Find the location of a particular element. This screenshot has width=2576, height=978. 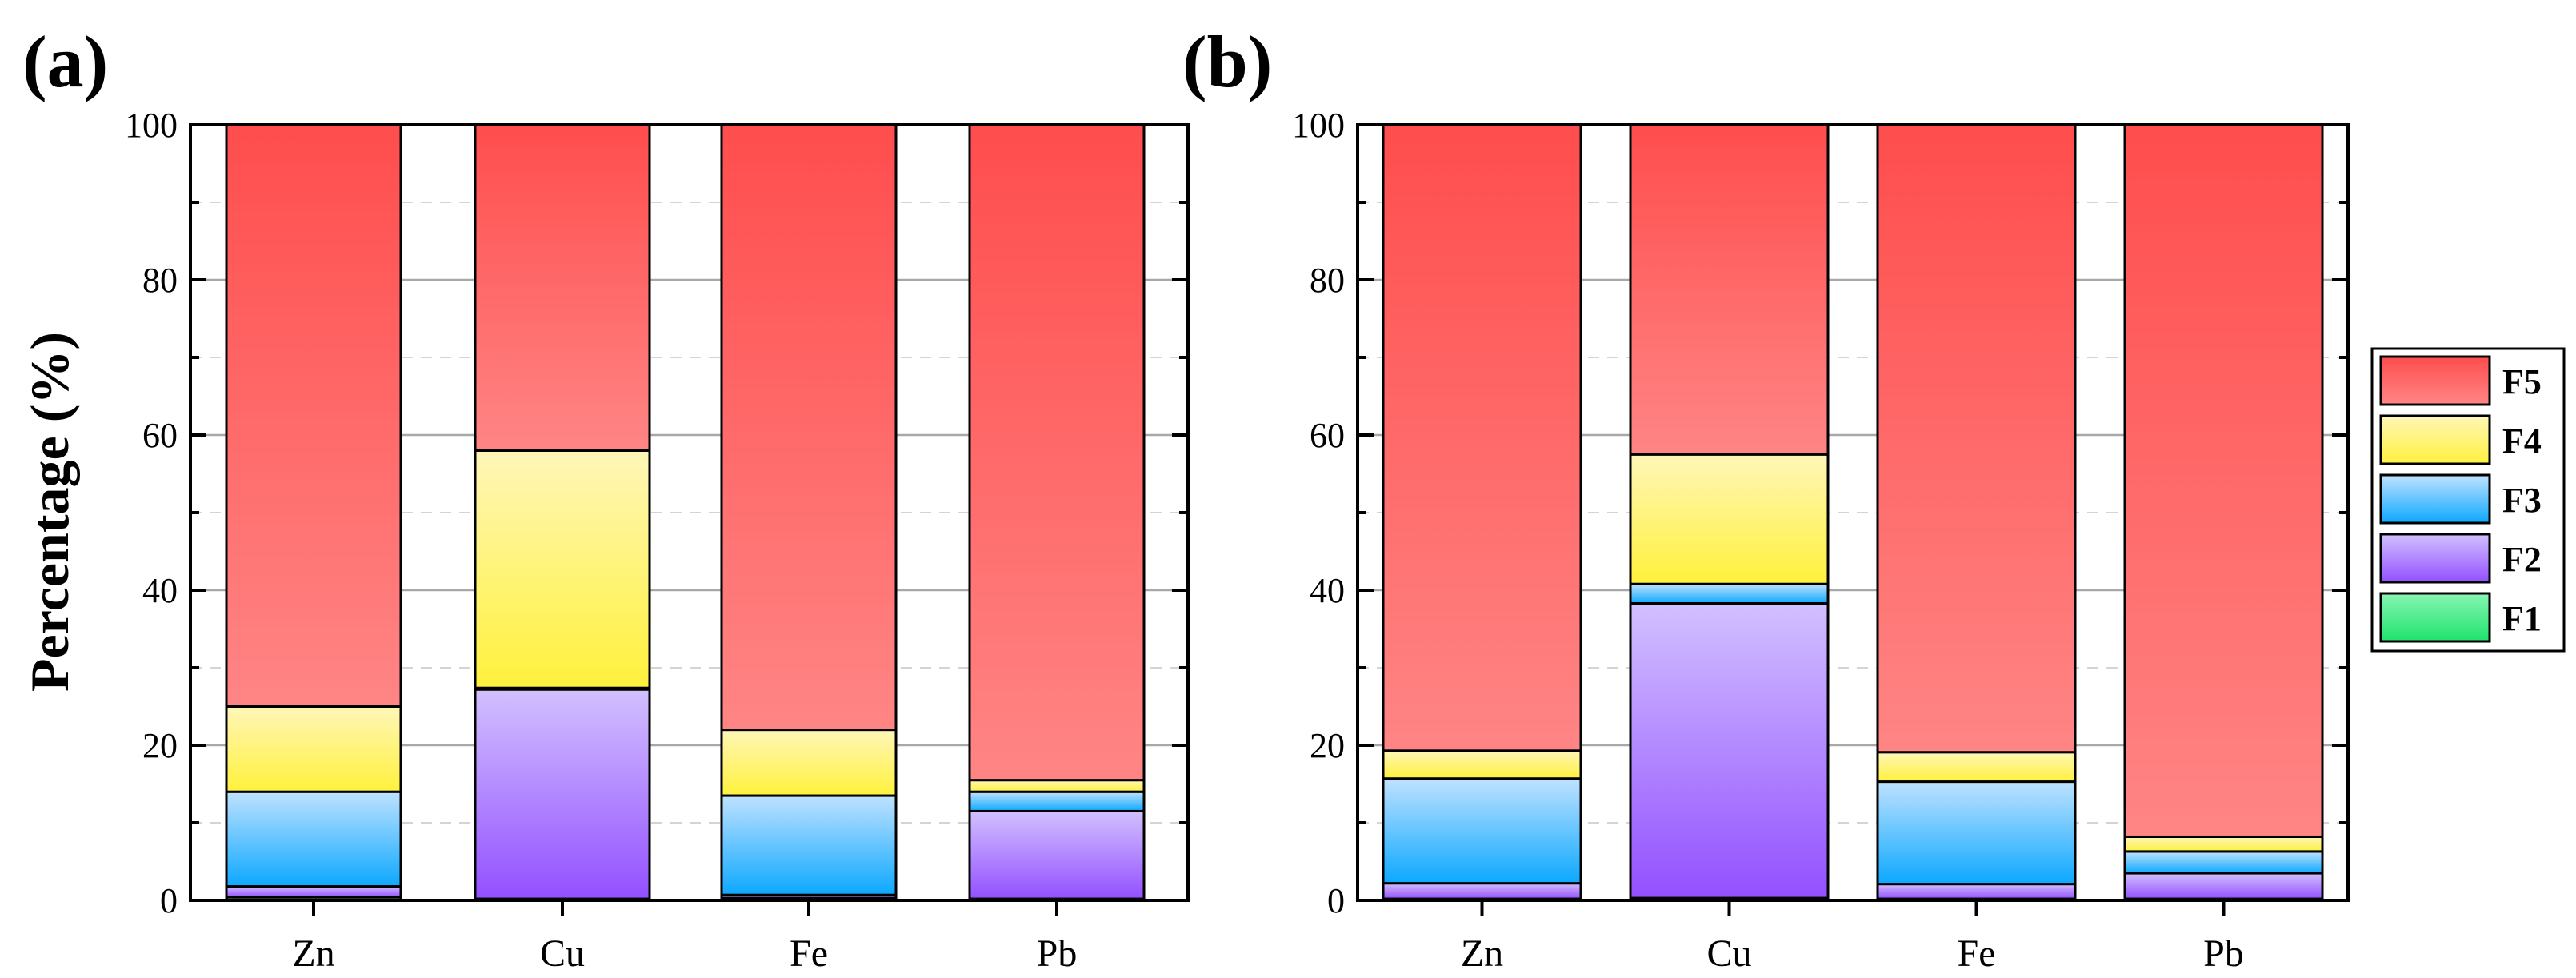

legend-label-f2: F2 is located at coordinates (2522, 559).